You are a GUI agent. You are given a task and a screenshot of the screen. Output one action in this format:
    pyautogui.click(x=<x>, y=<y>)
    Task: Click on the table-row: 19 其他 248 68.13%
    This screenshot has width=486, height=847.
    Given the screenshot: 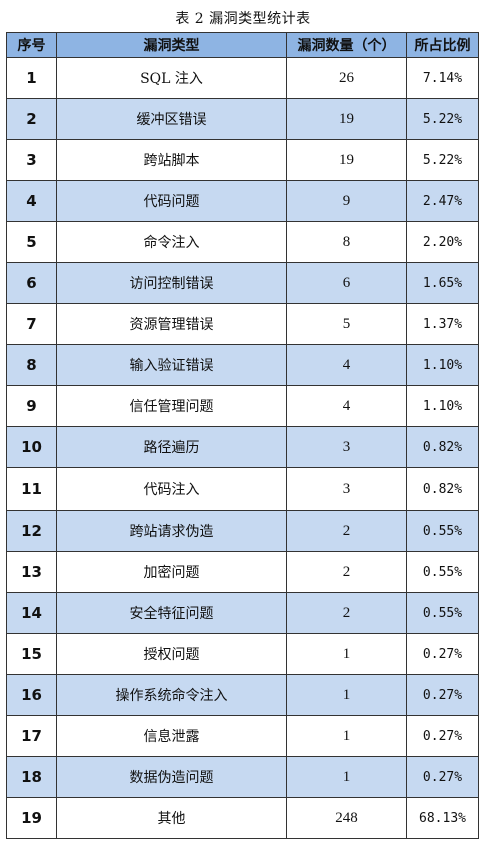 What is the action you would take?
    pyautogui.click(x=242, y=818)
    